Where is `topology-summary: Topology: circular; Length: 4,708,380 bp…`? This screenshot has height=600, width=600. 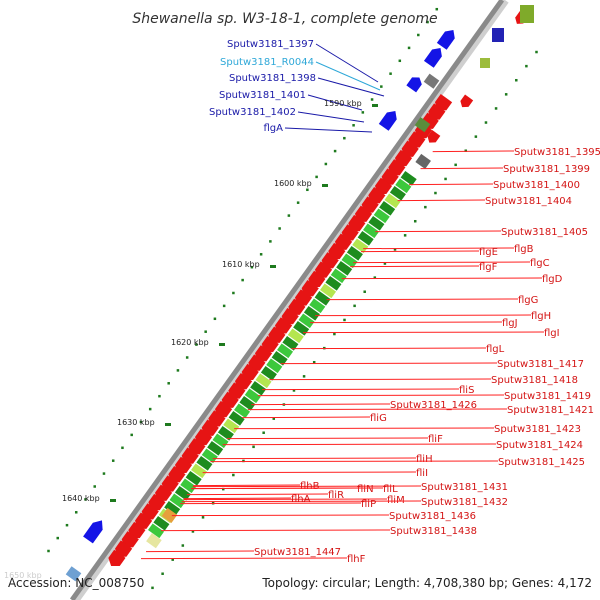
topology-summary: Topology: circular; Length: 4,708,380 bp… is located at coordinates (426, 583).